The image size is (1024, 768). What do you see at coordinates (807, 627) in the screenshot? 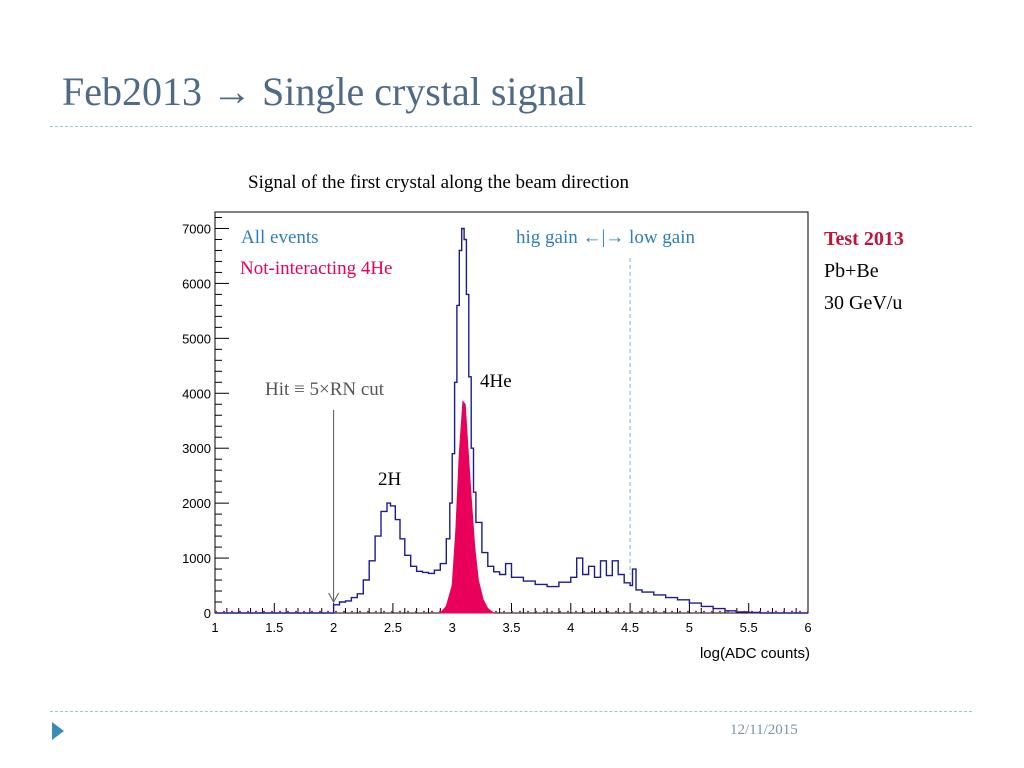
I see `x-tick-label: 6` at bounding box center [807, 627].